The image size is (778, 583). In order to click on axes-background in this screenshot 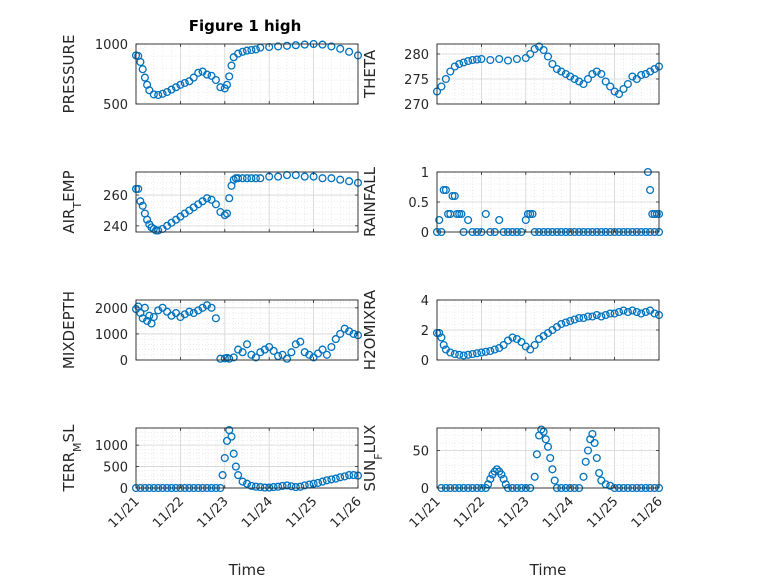, I will do `click(247, 330)`.